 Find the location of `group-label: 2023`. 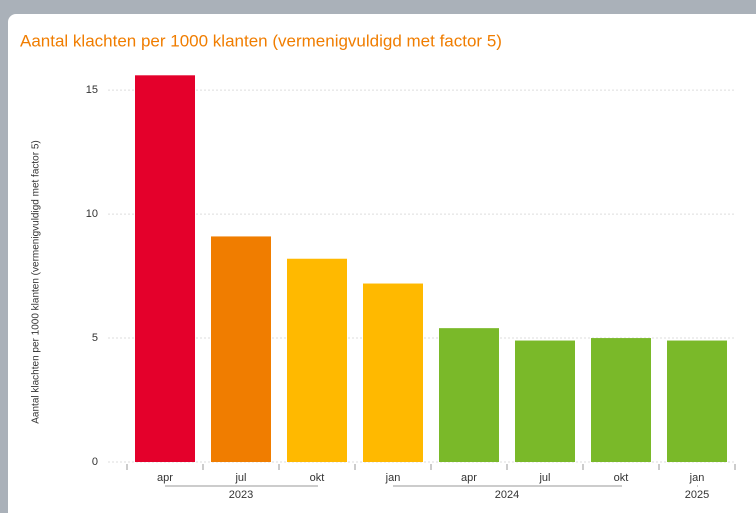

group-label: 2023 is located at coordinates (241, 495).